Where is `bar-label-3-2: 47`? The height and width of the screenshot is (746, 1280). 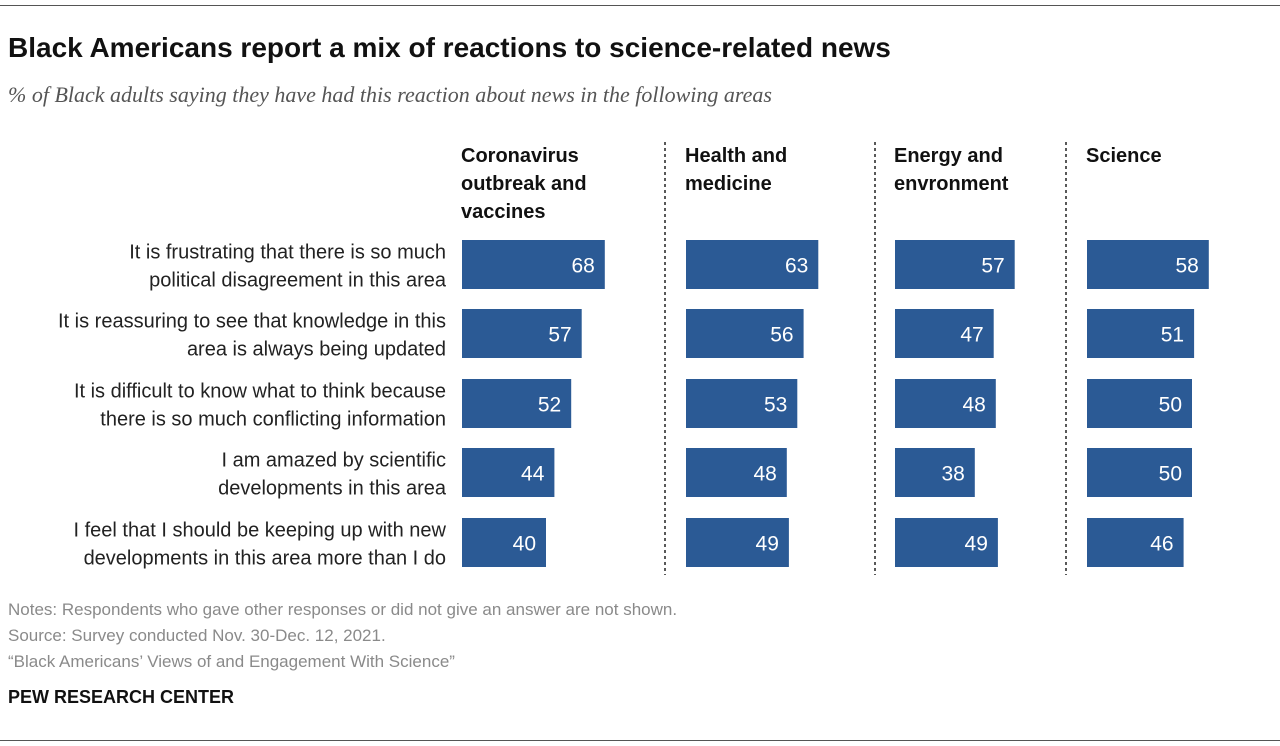 bar-label-3-2: 47 is located at coordinates (971, 335).